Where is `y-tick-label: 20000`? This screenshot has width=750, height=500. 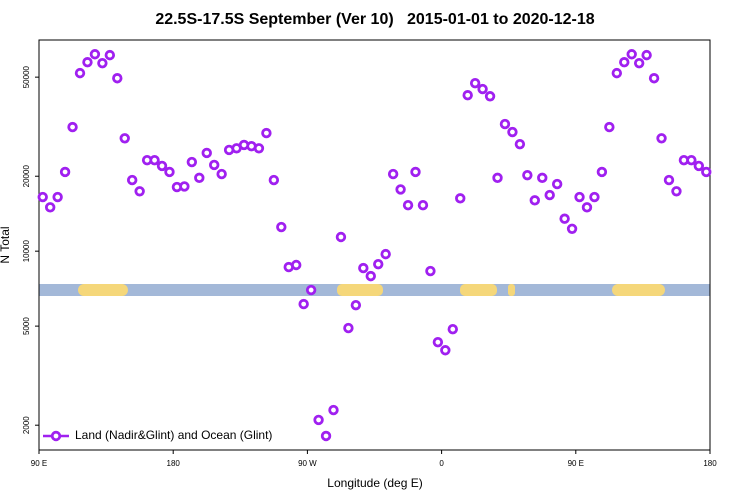
y-tick-label: 20000 is located at coordinates (26, 176).